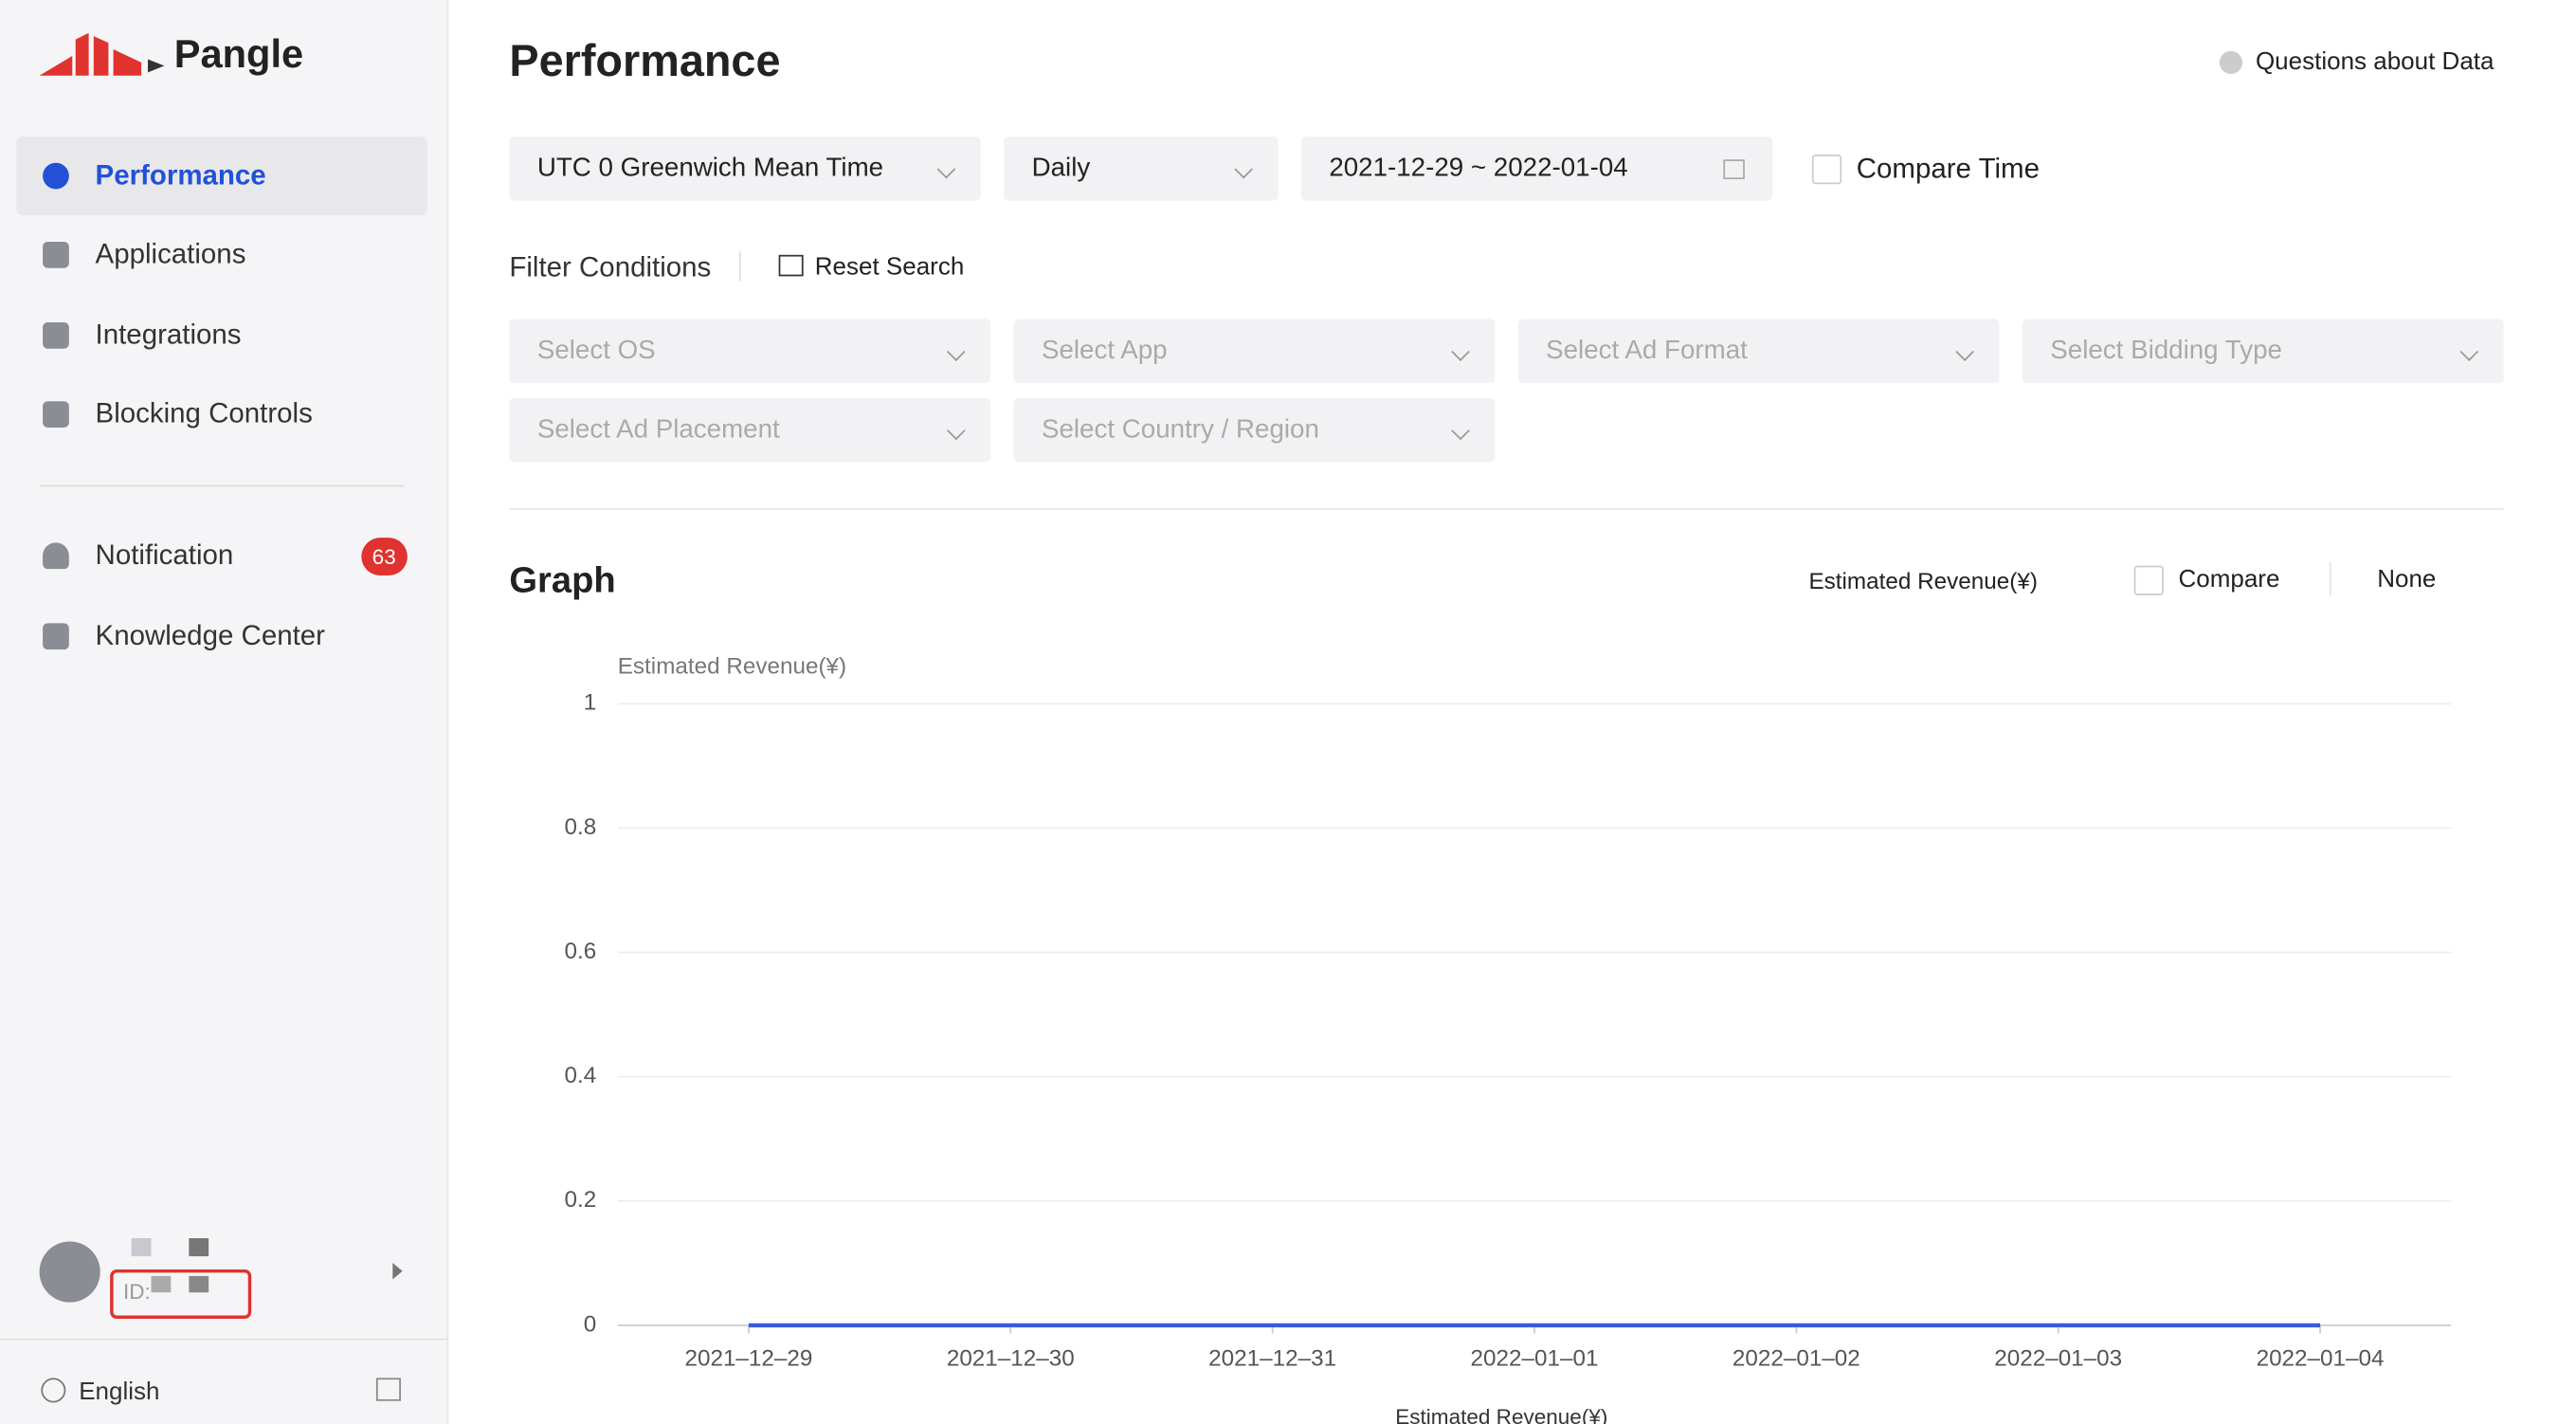 The width and height of the screenshot is (2576, 1424). I want to click on x-tick-label: 2022–01–02, so click(1796, 1359).